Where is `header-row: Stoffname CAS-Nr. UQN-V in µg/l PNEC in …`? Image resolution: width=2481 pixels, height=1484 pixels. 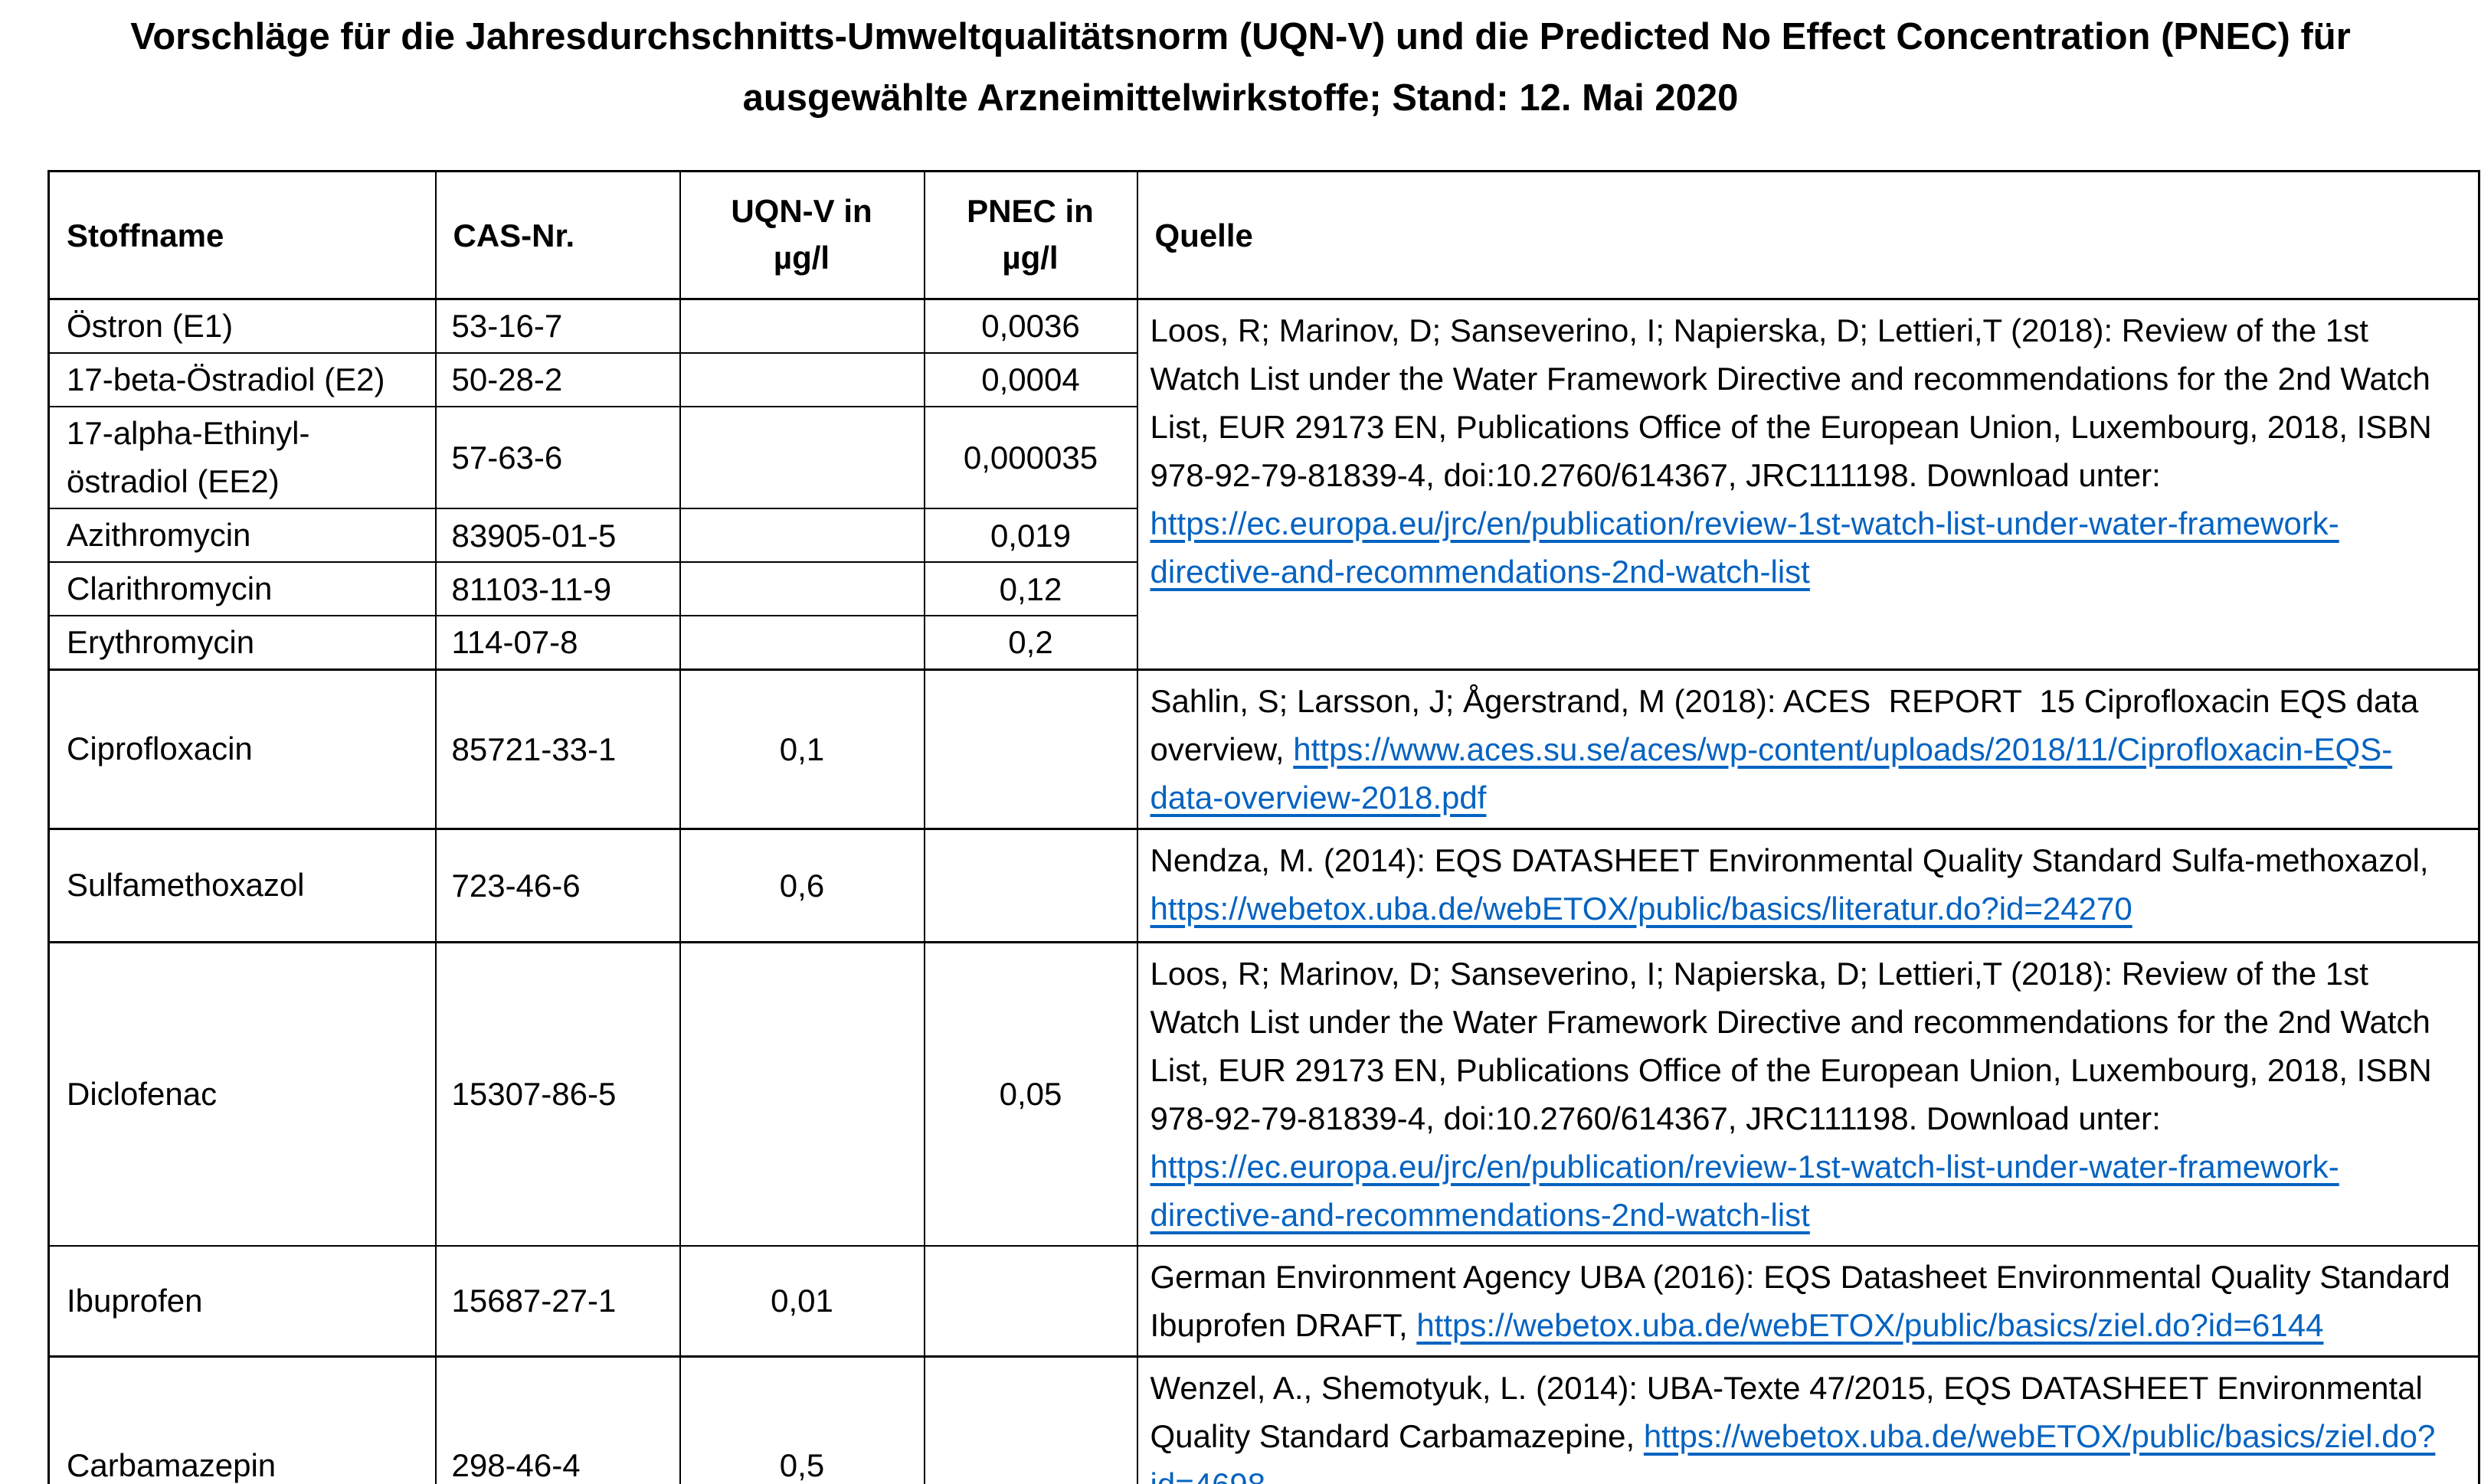 header-row: Stoffname CAS-Nr. UQN-V in µg/l PNEC in … is located at coordinates (1263, 235).